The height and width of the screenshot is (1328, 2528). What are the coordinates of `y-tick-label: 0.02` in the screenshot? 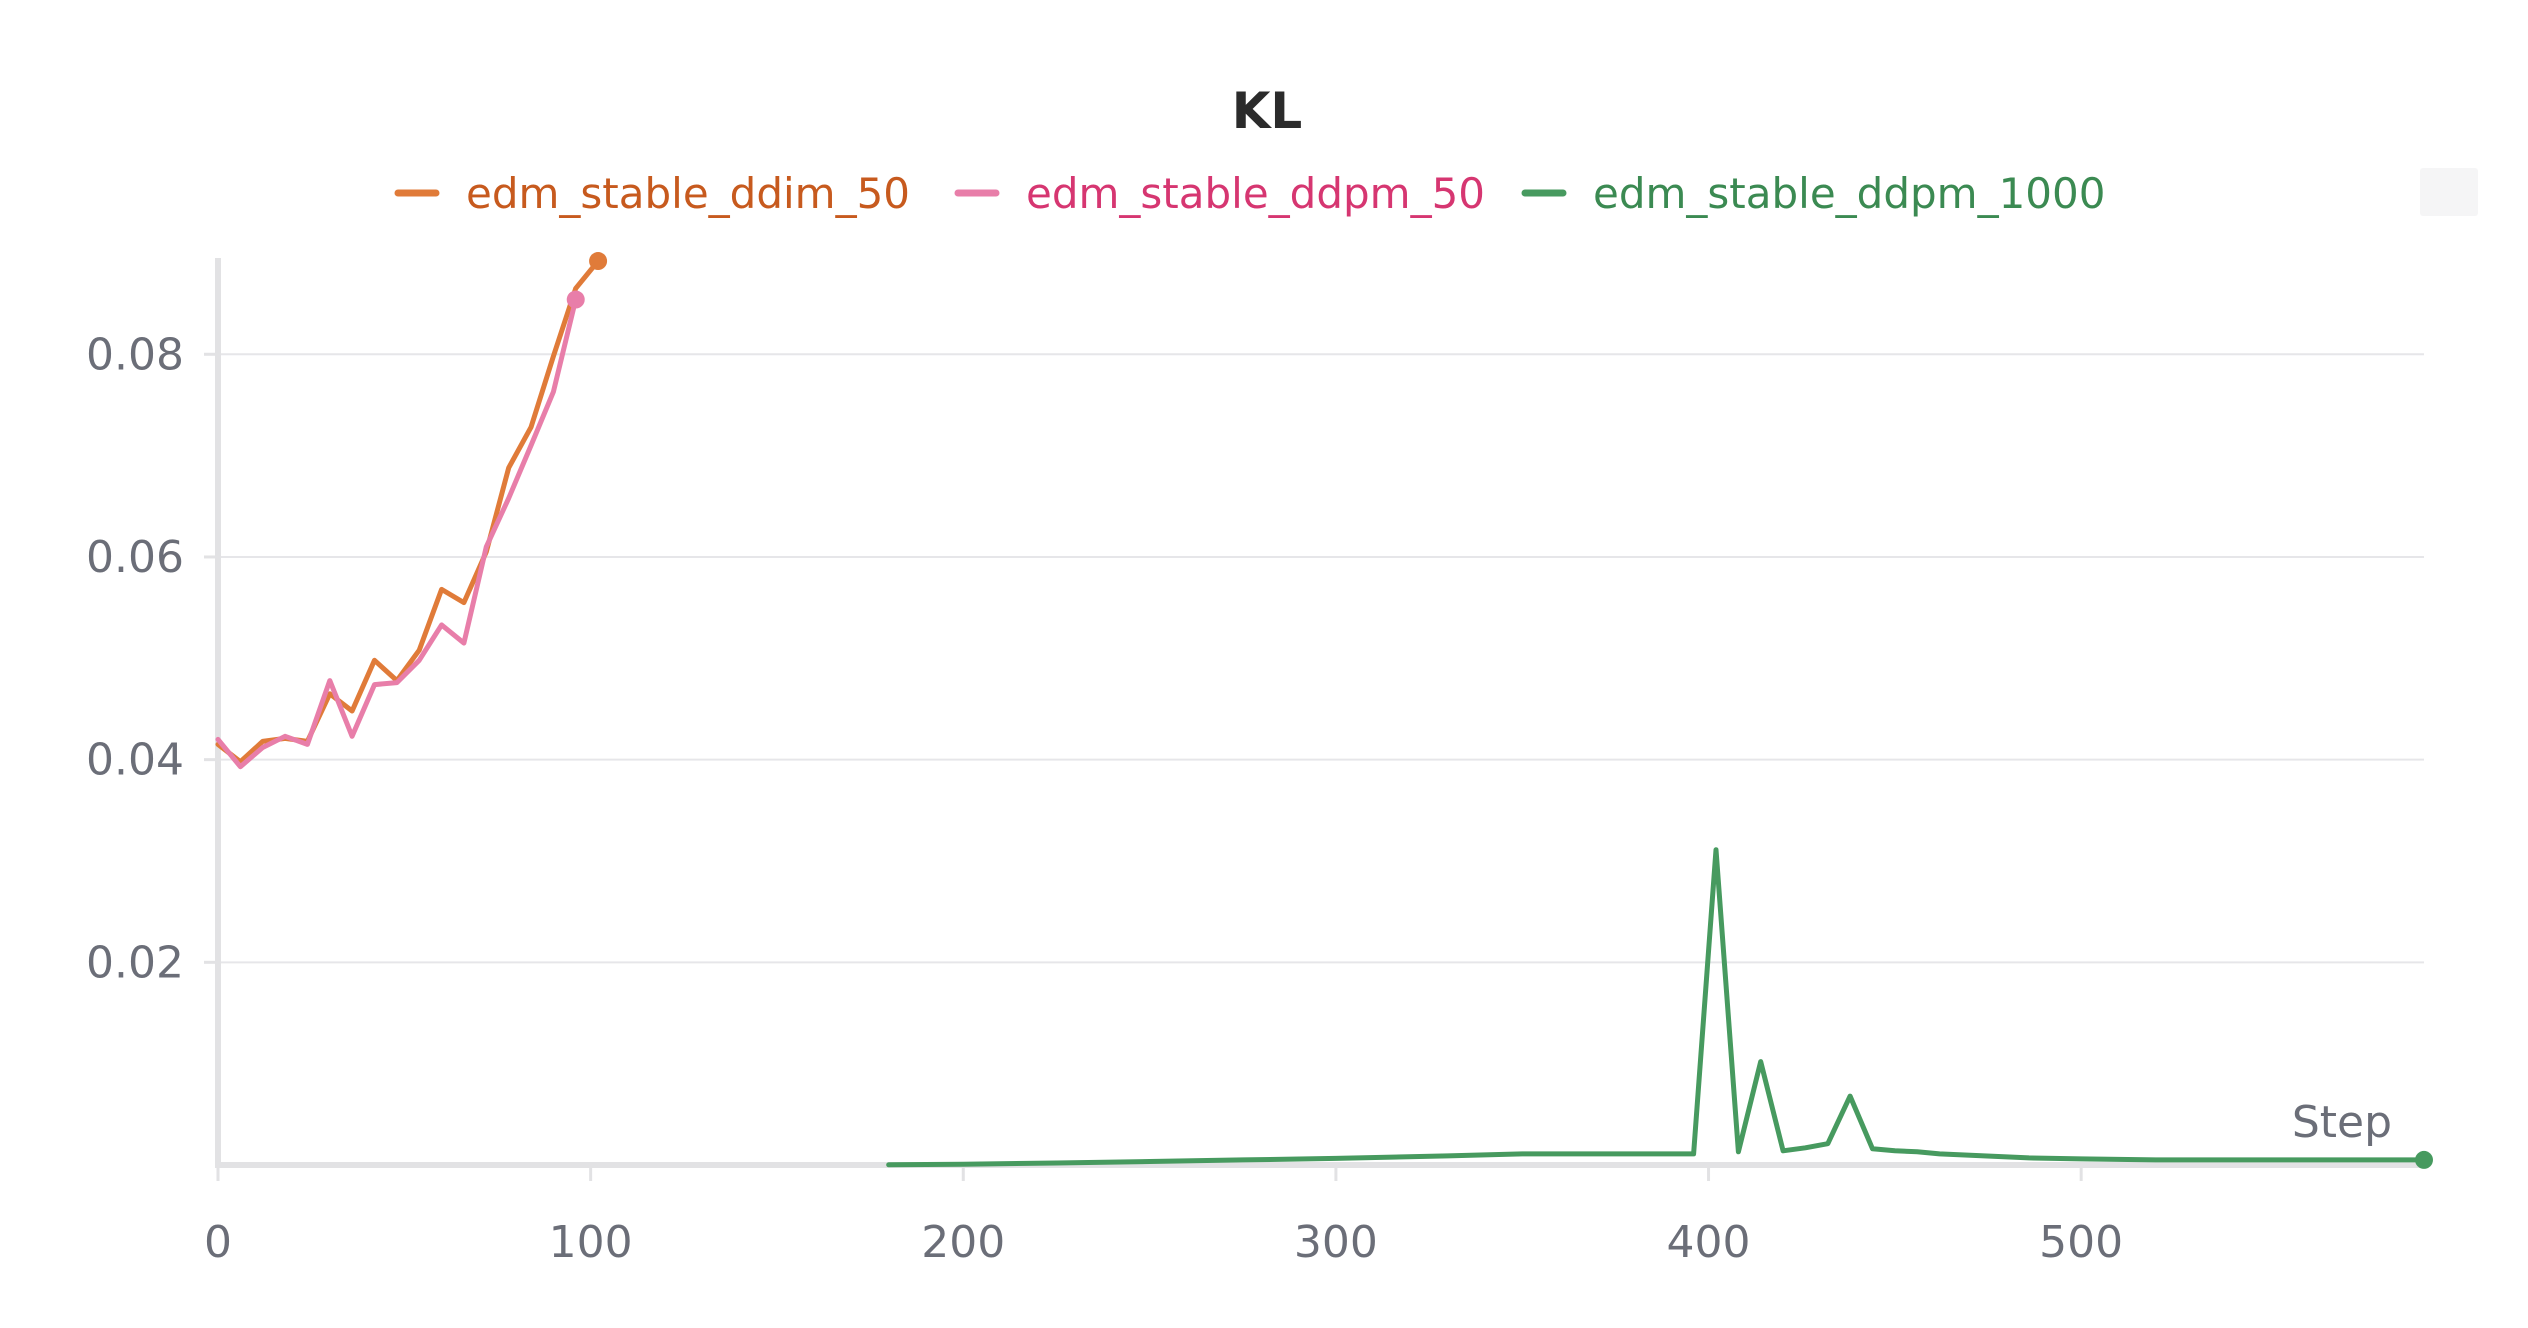 It's located at (135, 962).